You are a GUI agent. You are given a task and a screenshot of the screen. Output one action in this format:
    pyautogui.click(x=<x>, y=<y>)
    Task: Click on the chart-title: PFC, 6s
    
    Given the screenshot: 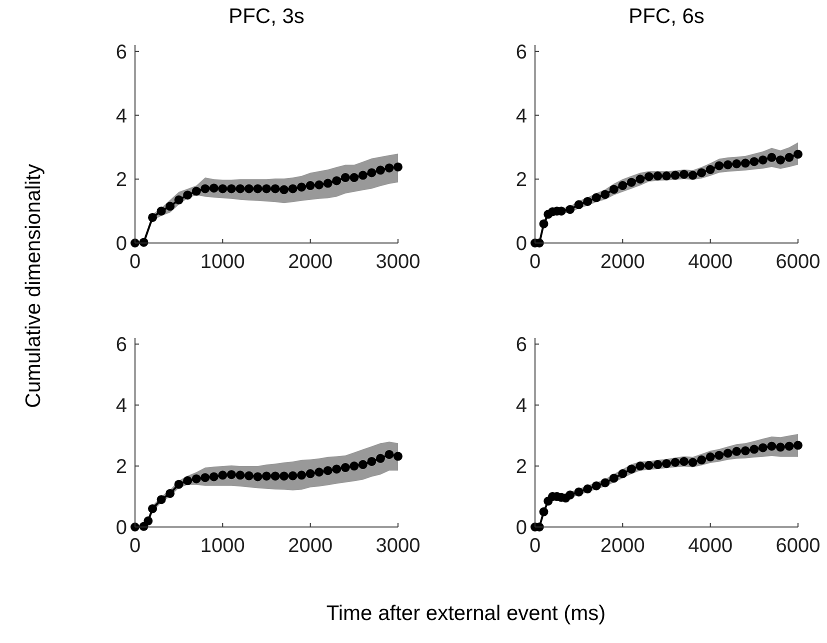 What is the action you would take?
    pyautogui.click(x=666, y=16)
    